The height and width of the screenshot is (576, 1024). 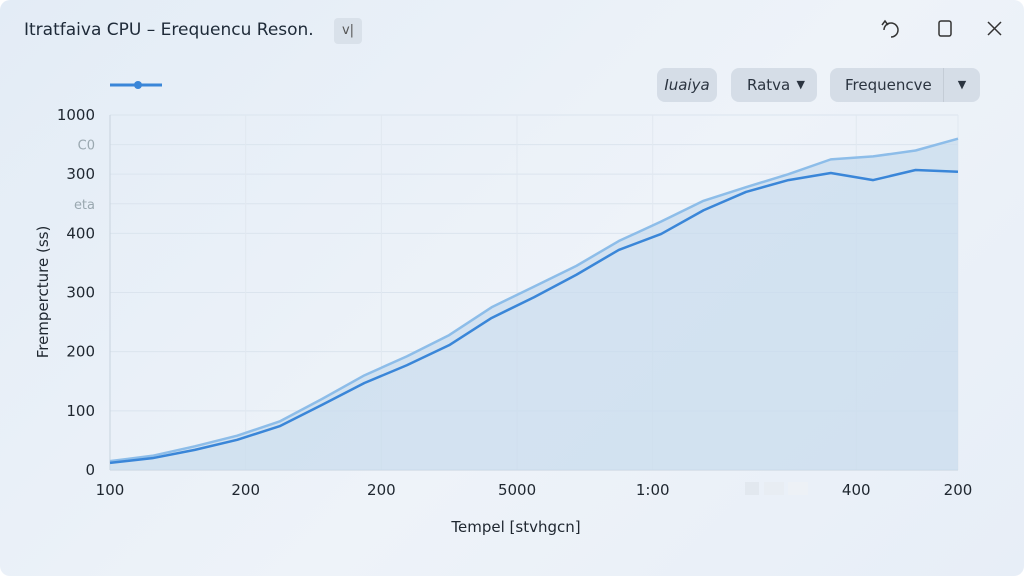 I want to click on x-tick-label: 5000, so click(x=517, y=490).